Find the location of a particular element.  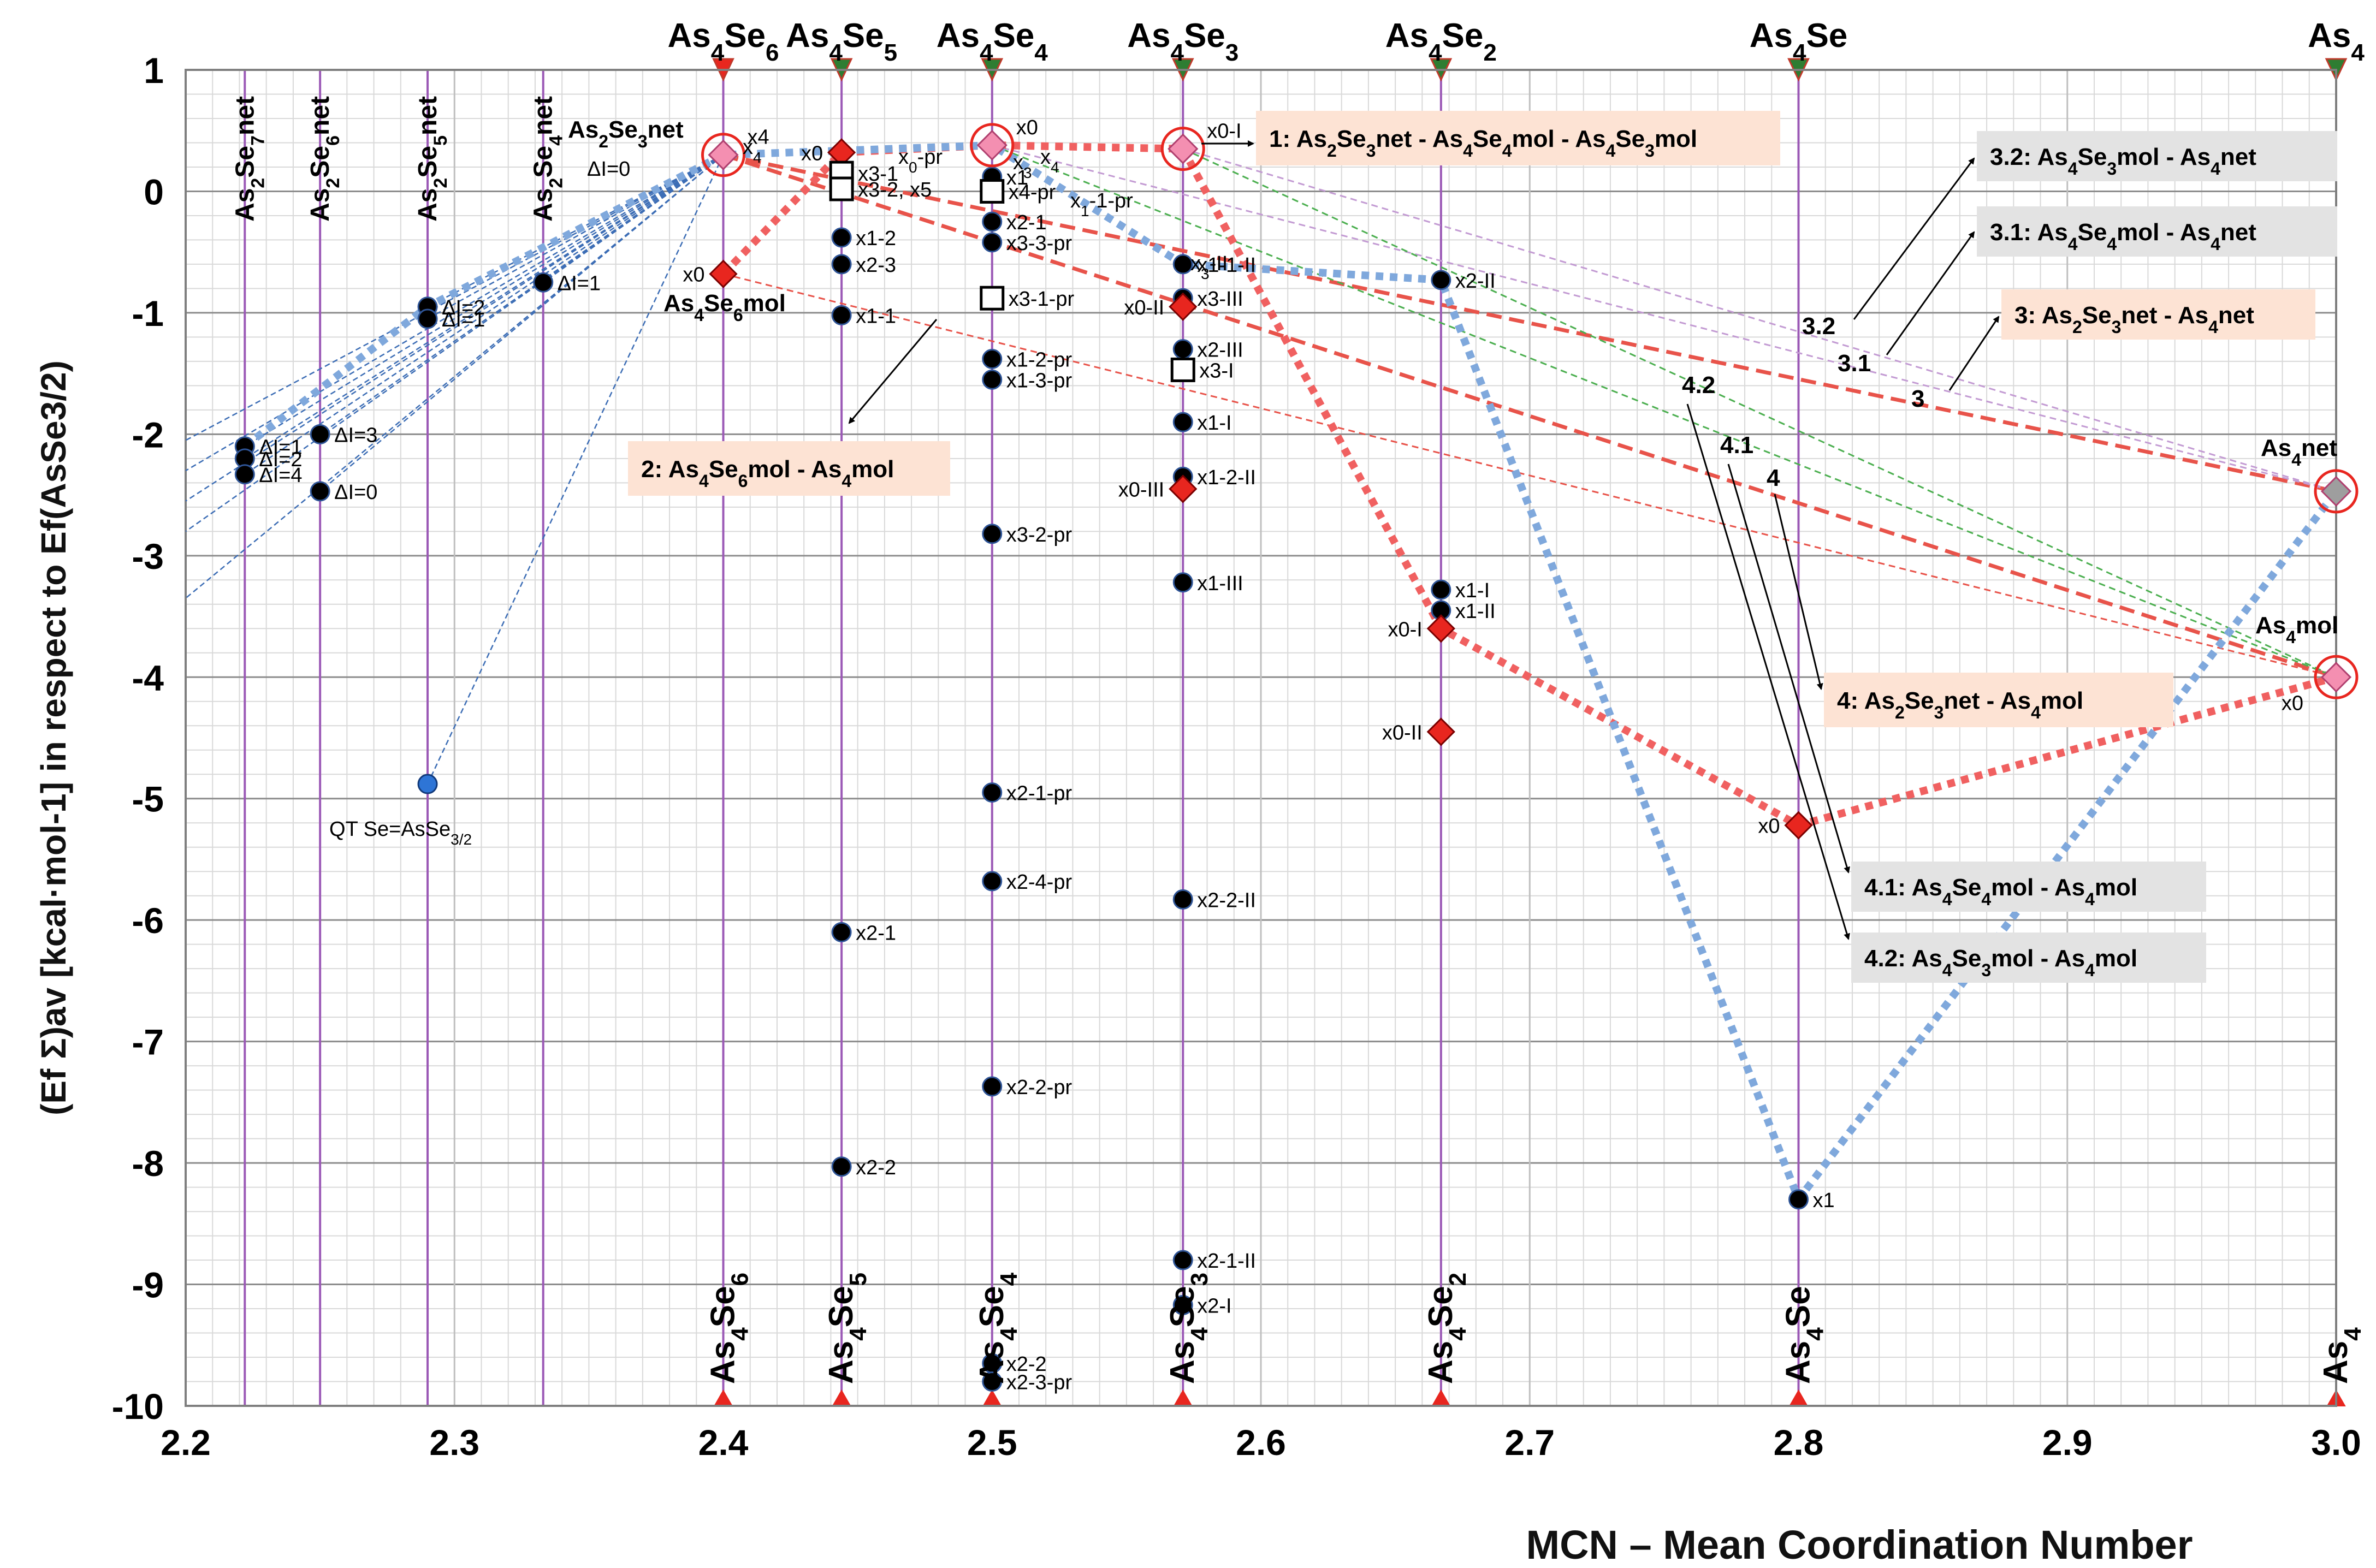

legend-box-text: 3.2: As4Se3mol - As4net is located at coordinates (2123, 161).